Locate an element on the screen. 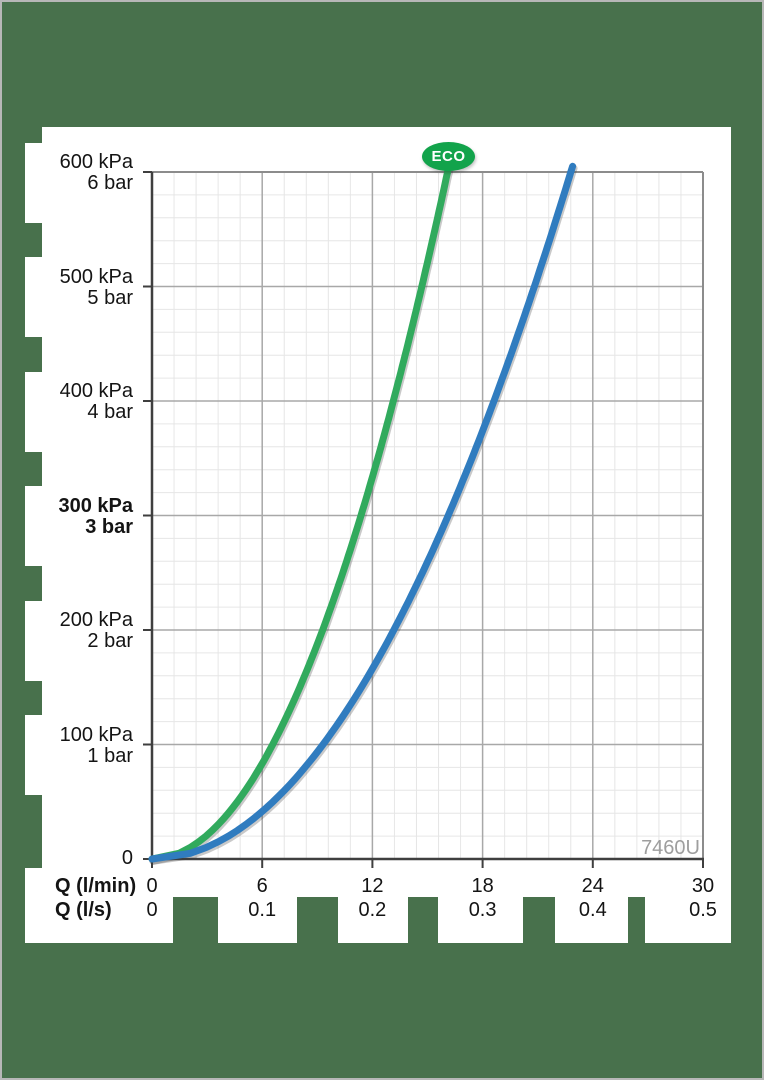 The height and width of the screenshot is (1080, 764). y-axis-label-bar: 1 bar is located at coordinates (110, 755).